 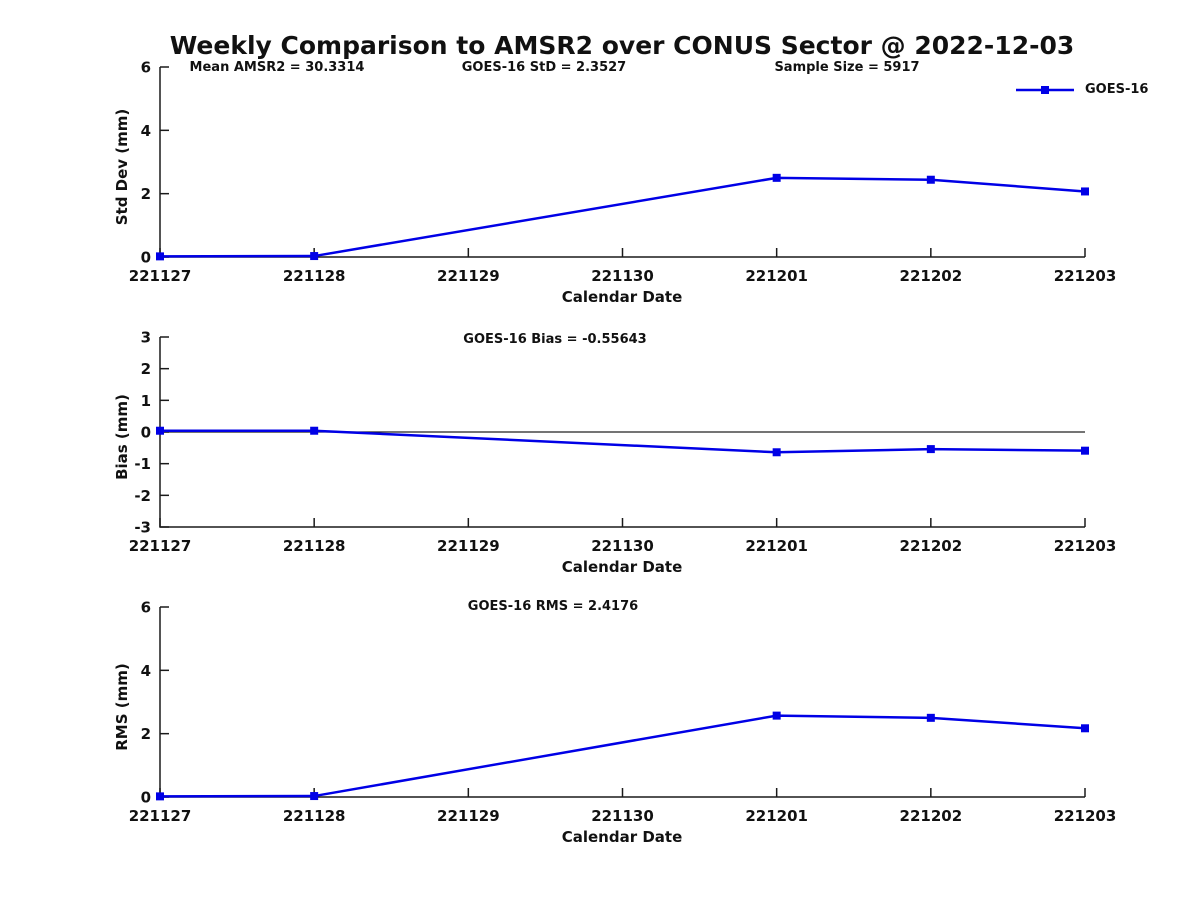 What do you see at coordinates (277, 67) in the screenshot?
I see `annotation-mean-amsr2: Mean AMSR2 = 30.3314` at bounding box center [277, 67].